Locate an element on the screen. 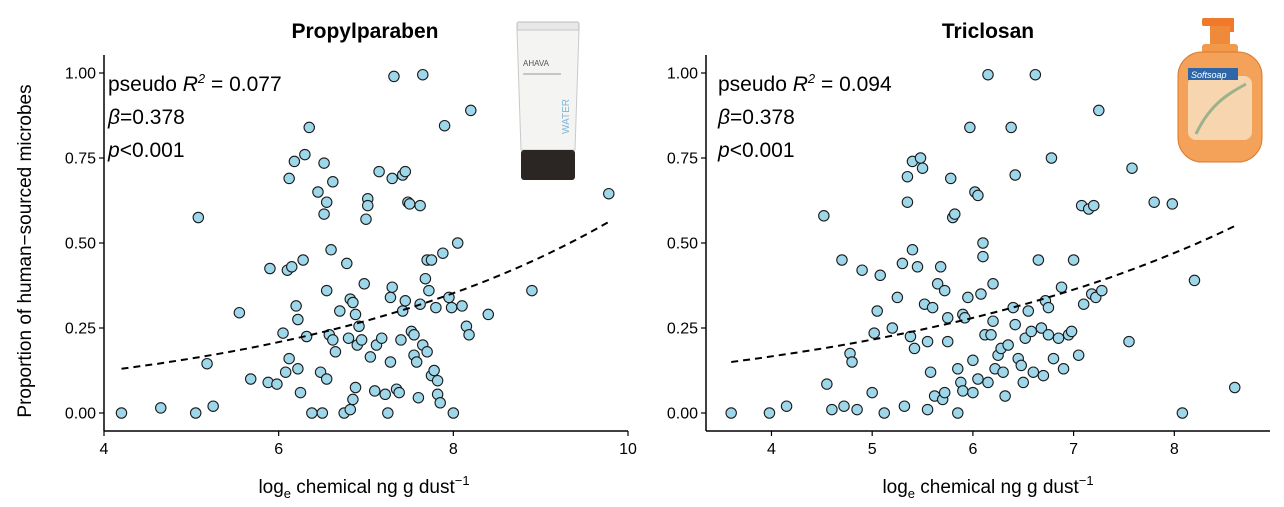  y-tick-label: 0.50 is located at coordinates (80, 244).